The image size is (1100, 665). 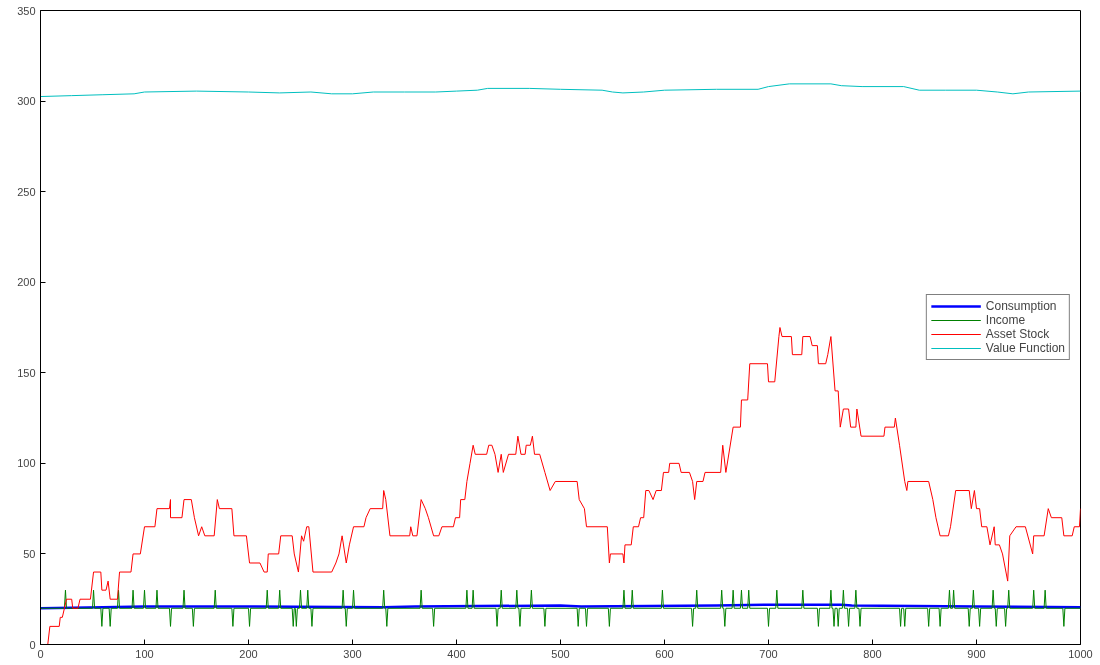 I want to click on legend-label: Asset Stock, so click(x=1017, y=334).